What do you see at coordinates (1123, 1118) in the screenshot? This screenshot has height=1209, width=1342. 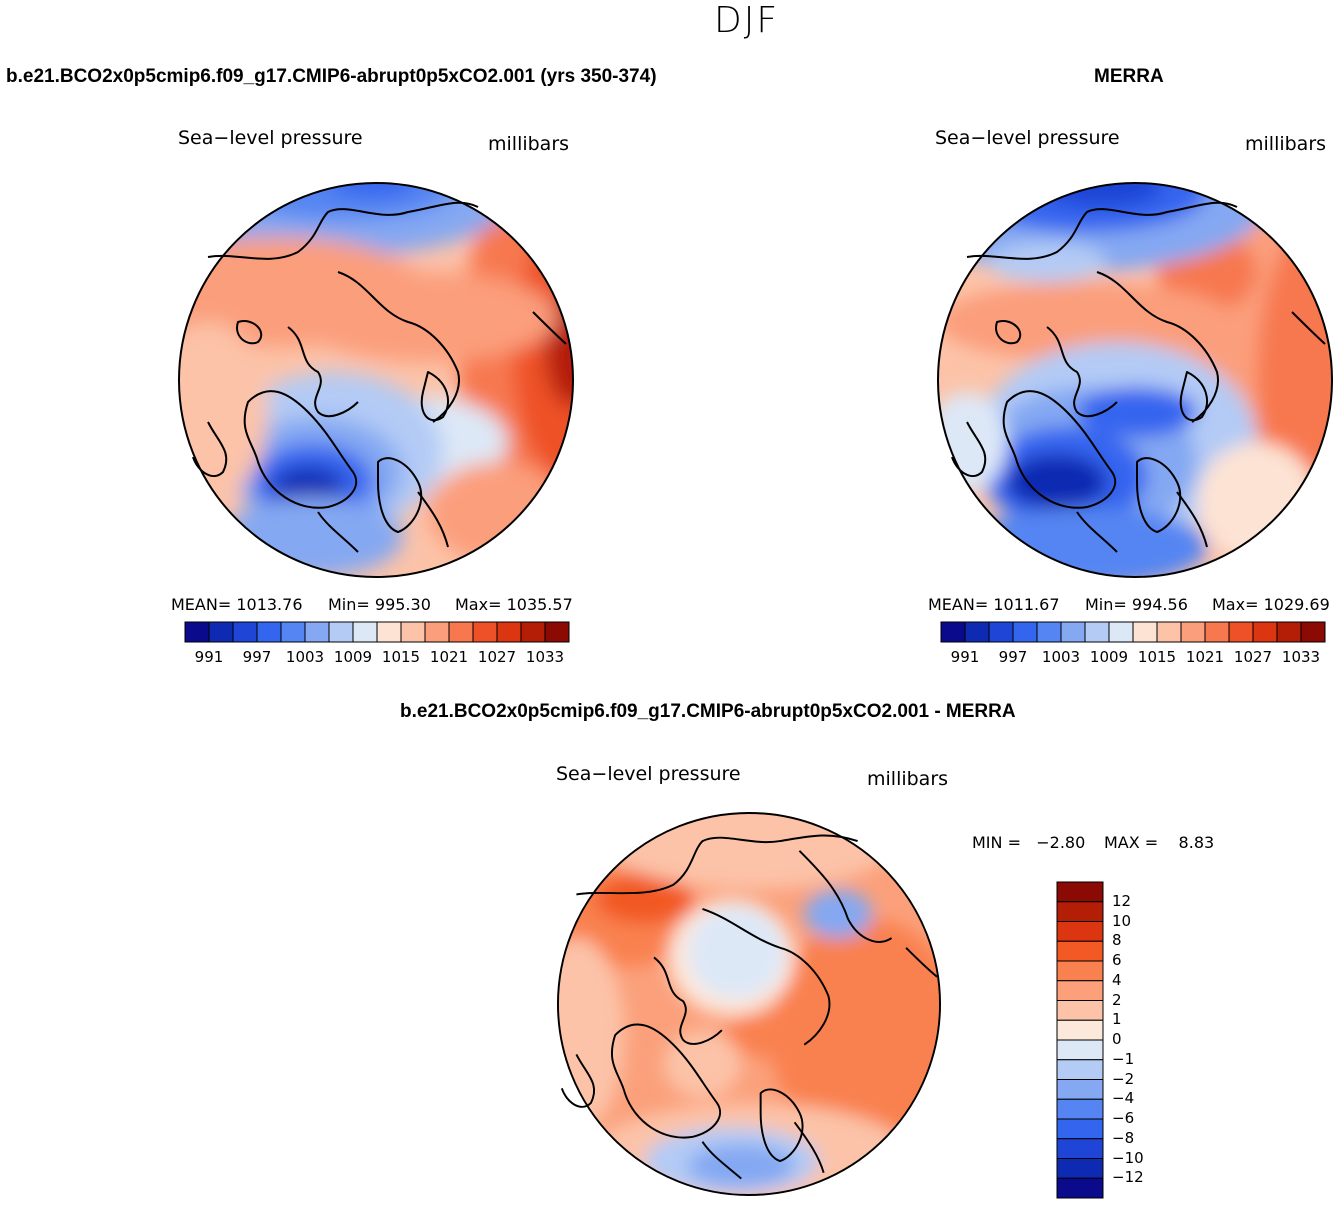 I see `diff-colorbar-tick-label: −6` at bounding box center [1123, 1118].